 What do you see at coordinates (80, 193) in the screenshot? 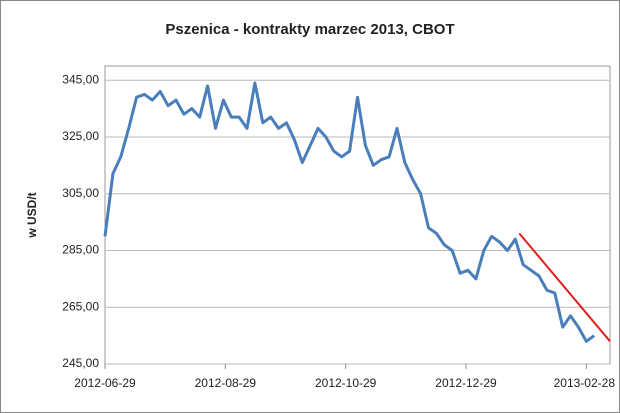
I see `y-tick-label: 305,00` at bounding box center [80, 193].